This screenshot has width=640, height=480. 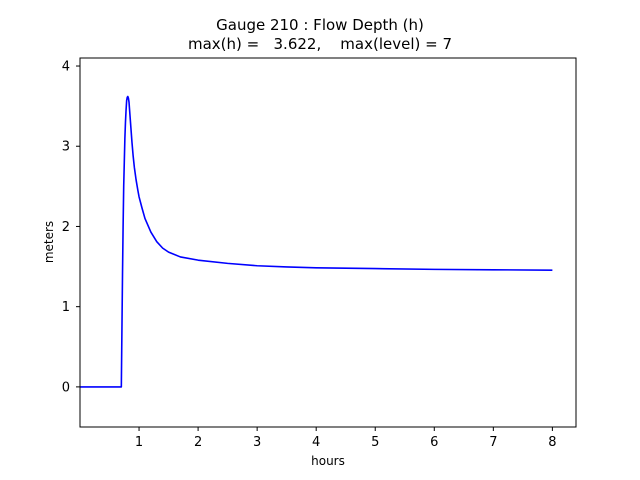 I want to click on x-tick-label: 8, so click(x=552, y=442).